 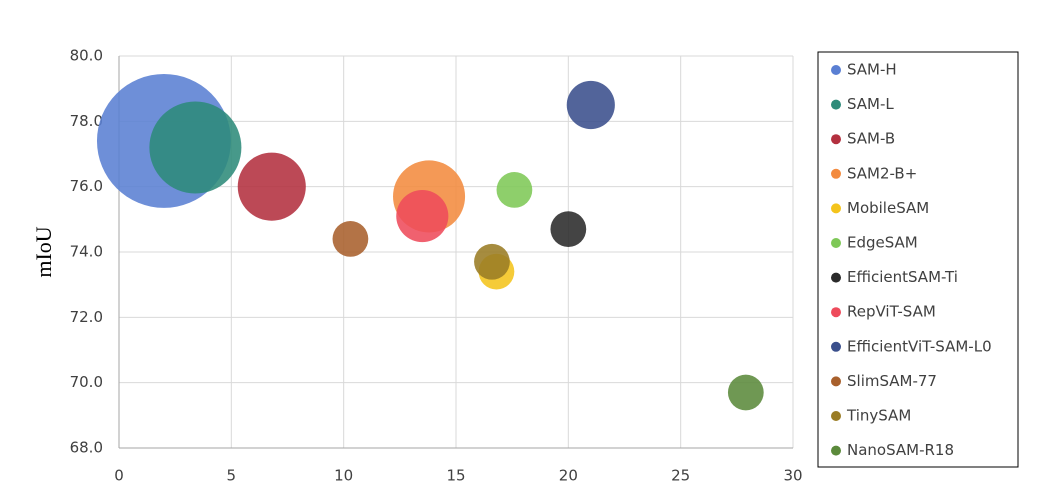 I want to click on x-tick-label: 5, so click(x=232, y=476).